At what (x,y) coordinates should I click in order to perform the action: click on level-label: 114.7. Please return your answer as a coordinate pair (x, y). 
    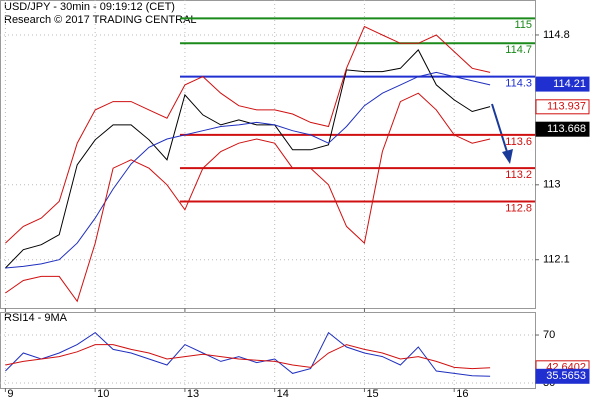
    Looking at the image, I should click on (518, 50).